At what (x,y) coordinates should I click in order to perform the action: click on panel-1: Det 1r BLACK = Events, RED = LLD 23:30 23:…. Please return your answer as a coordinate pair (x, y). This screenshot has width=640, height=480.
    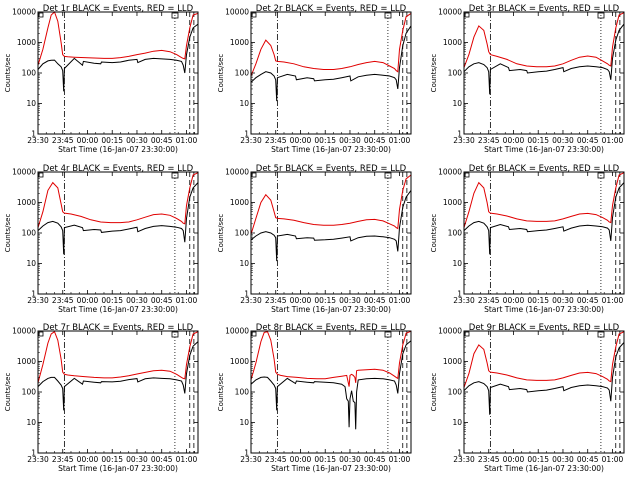
    Looking at the image, I should click on (101, 79).